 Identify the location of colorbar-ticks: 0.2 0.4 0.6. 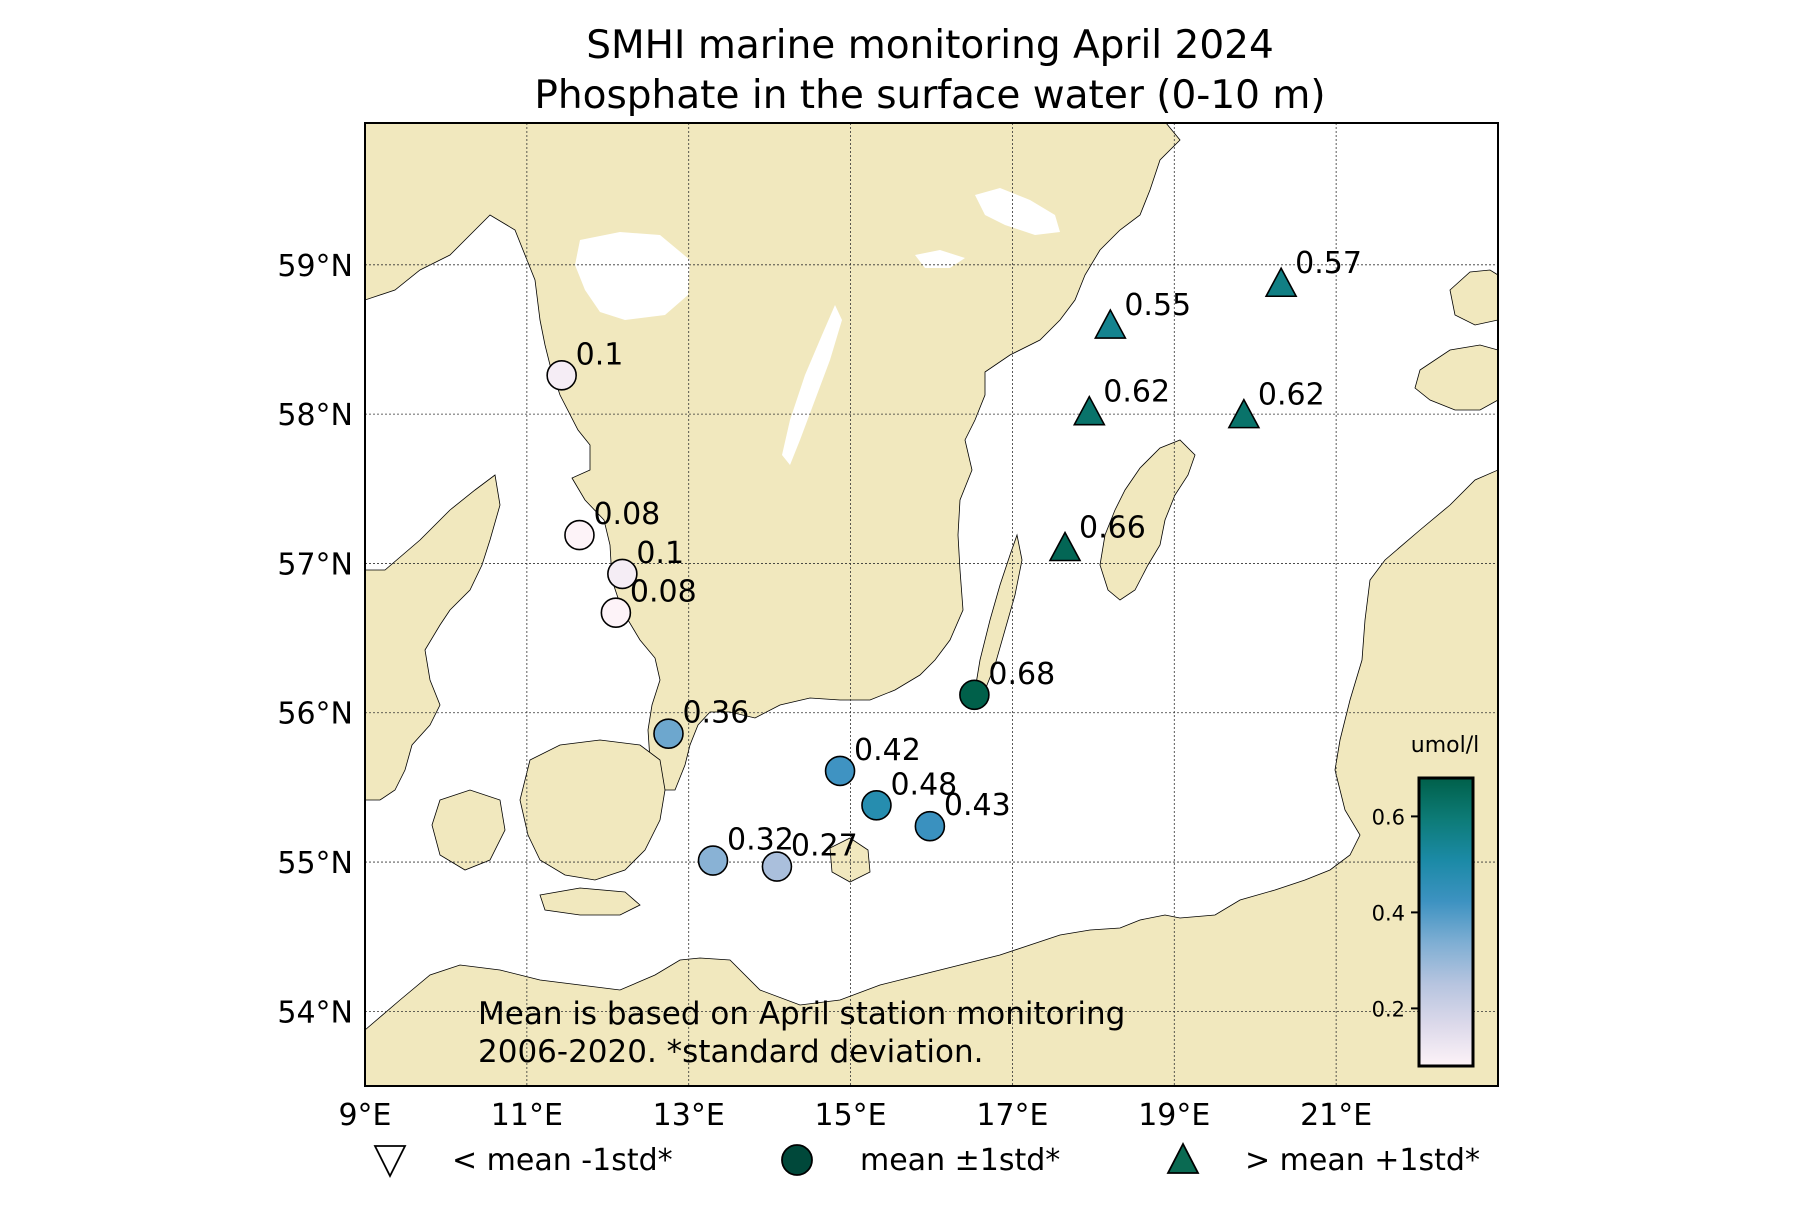
(1395, 913).